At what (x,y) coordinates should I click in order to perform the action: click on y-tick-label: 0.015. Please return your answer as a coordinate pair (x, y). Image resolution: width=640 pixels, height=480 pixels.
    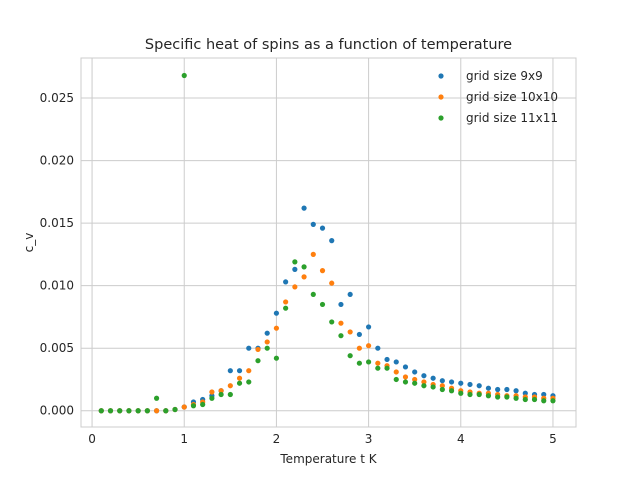
    Looking at the image, I should click on (57, 223).